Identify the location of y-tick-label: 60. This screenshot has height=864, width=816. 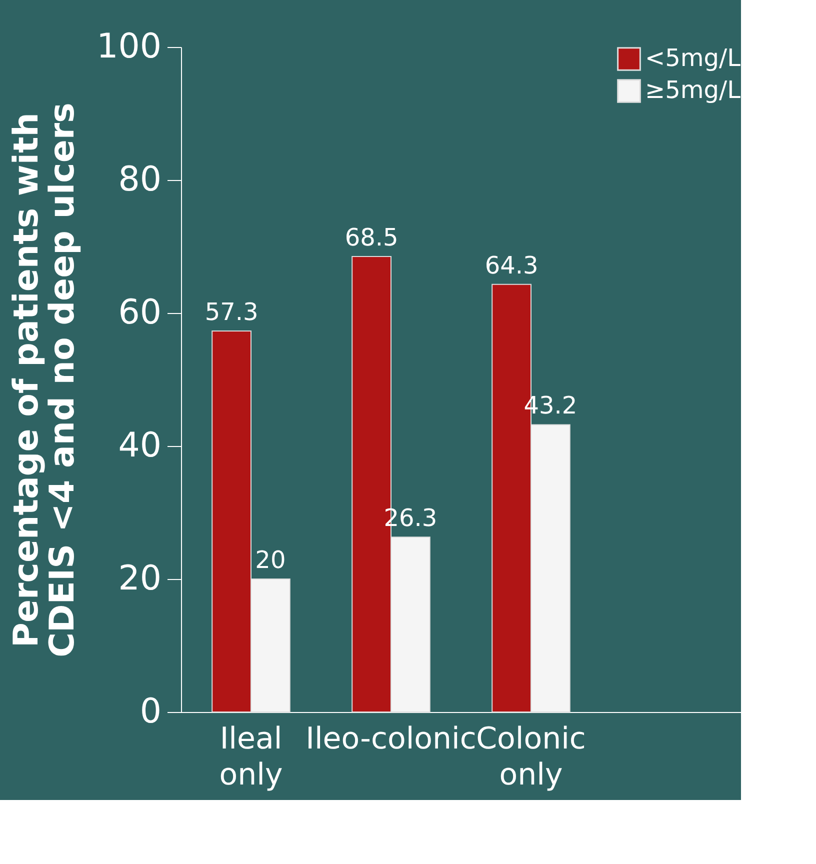
(140, 312).